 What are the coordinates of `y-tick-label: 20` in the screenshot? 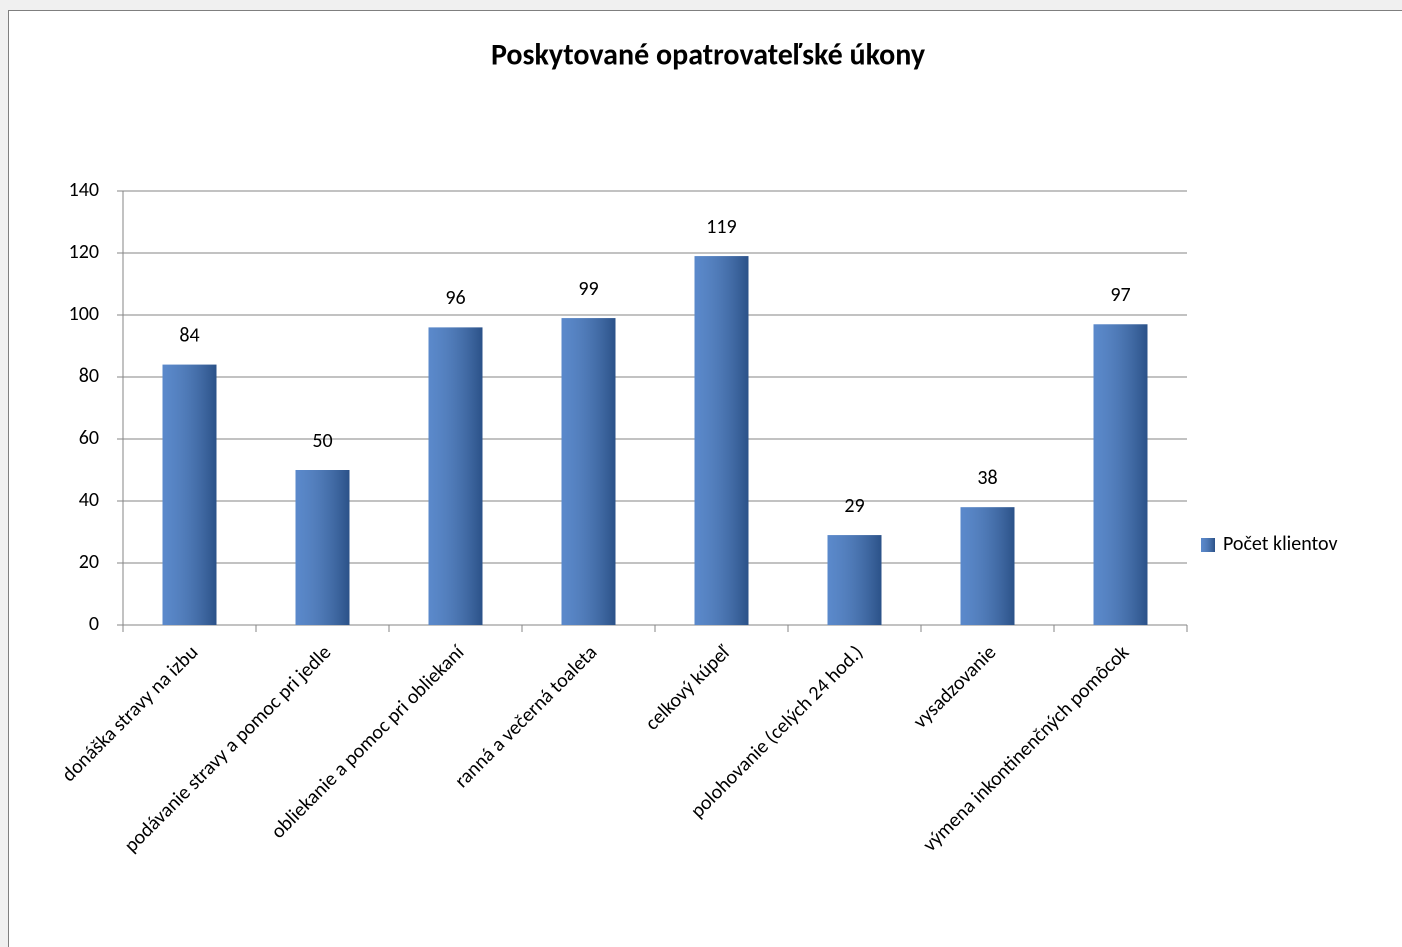 It's located at (89, 562).